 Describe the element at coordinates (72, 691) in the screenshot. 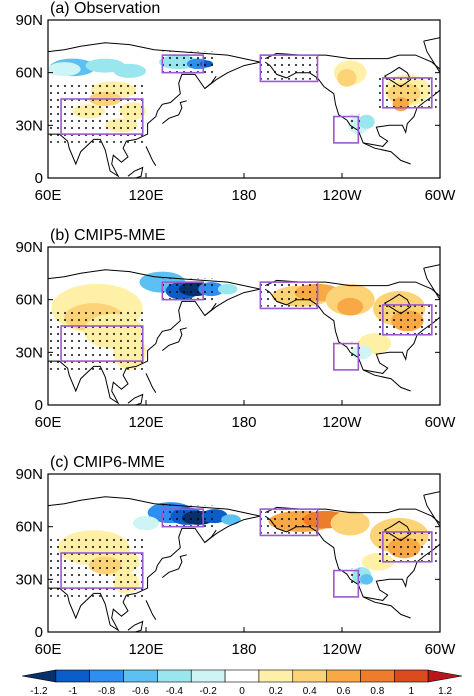

I see `colorbar-tick-label: -1` at that location.